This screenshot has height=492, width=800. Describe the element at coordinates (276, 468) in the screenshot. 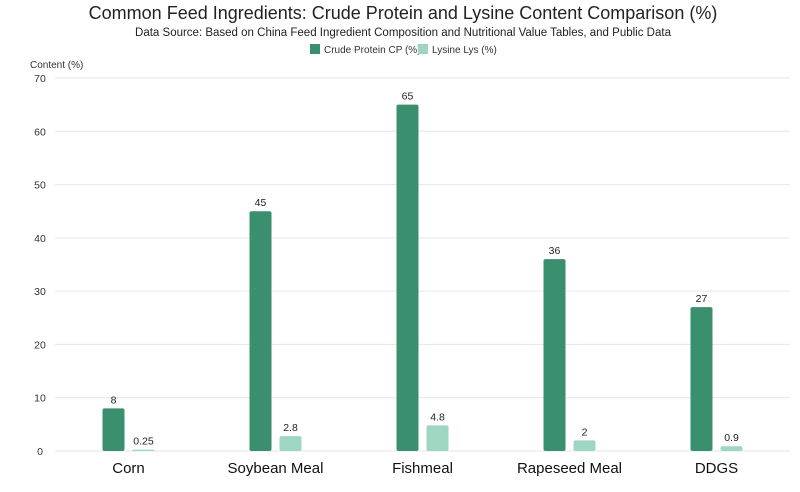

I see `x-tick-label: Soybean Meal` at that location.